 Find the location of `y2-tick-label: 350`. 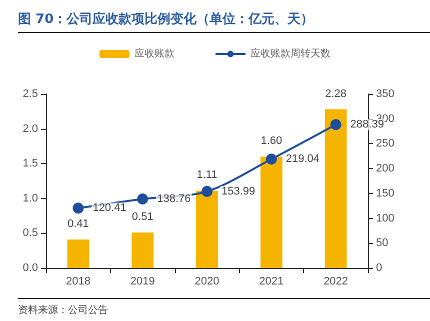

y2-tick-label: 350 is located at coordinates (385, 94).